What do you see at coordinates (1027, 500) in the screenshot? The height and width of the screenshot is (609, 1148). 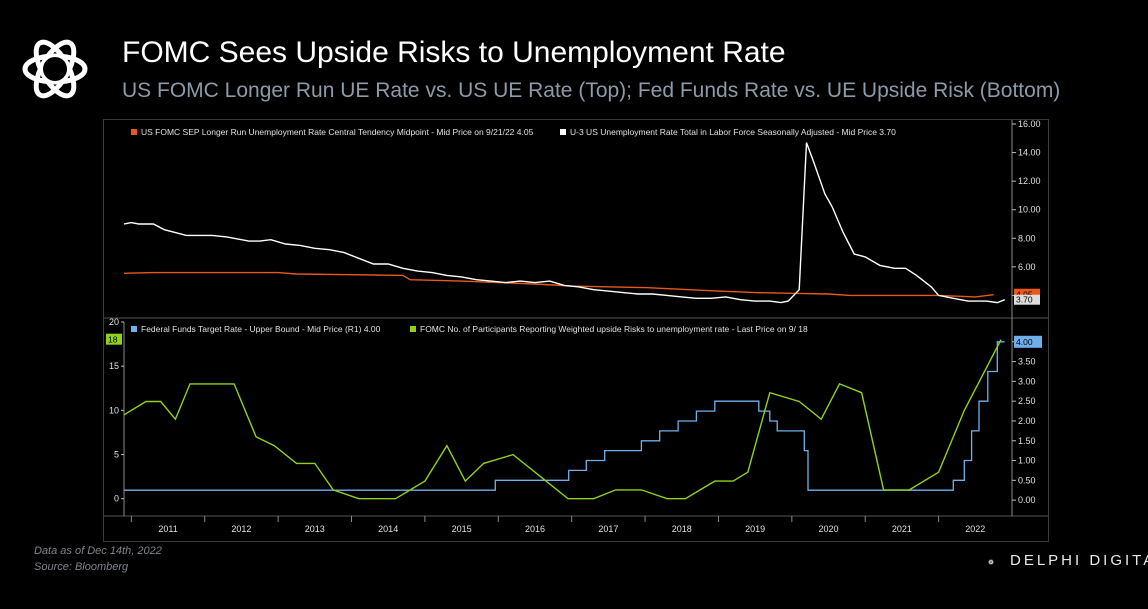 I see `right-y-tick-label: 0.00` at bounding box center [1027, 500].